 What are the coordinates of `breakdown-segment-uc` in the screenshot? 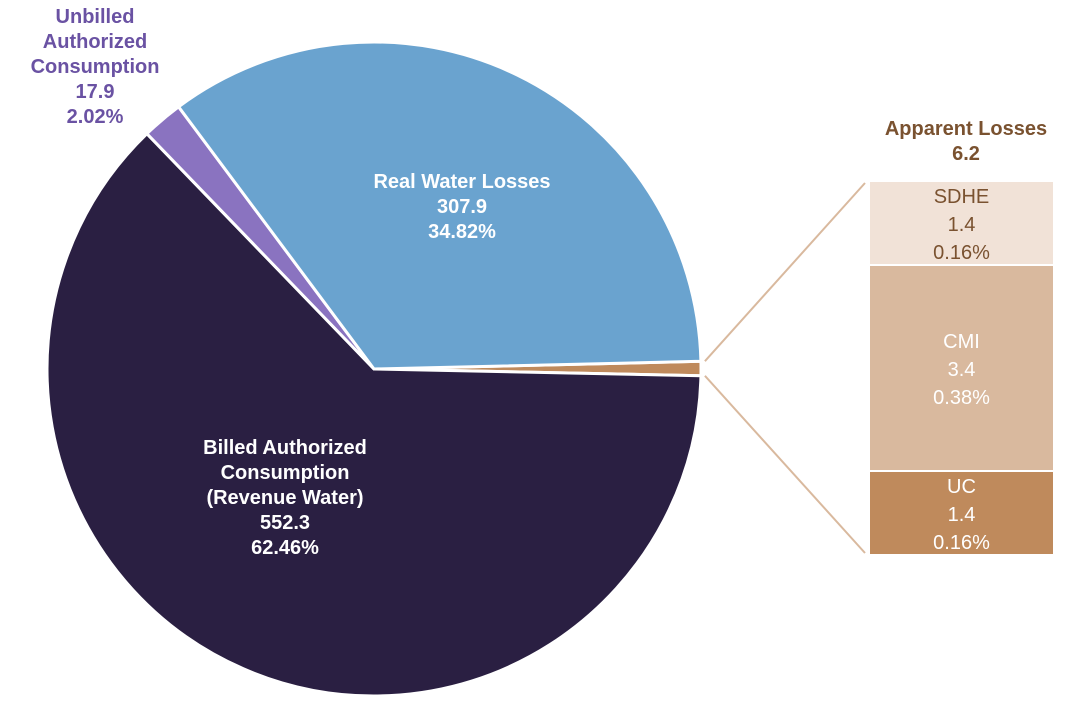 It's located at (961, 513).